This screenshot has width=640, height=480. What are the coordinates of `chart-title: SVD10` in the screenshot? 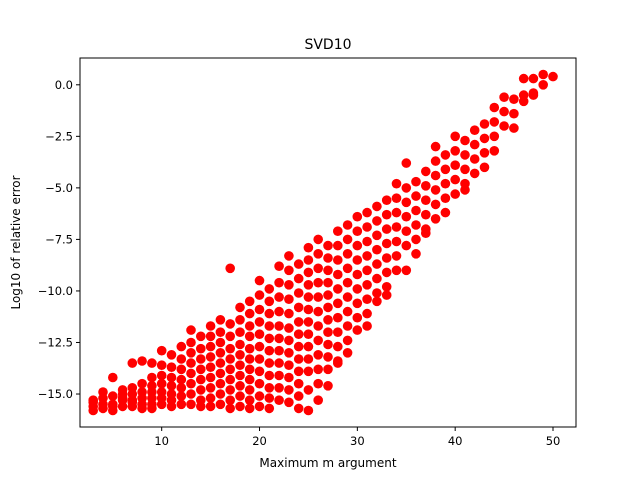 It's located at (327, 45).